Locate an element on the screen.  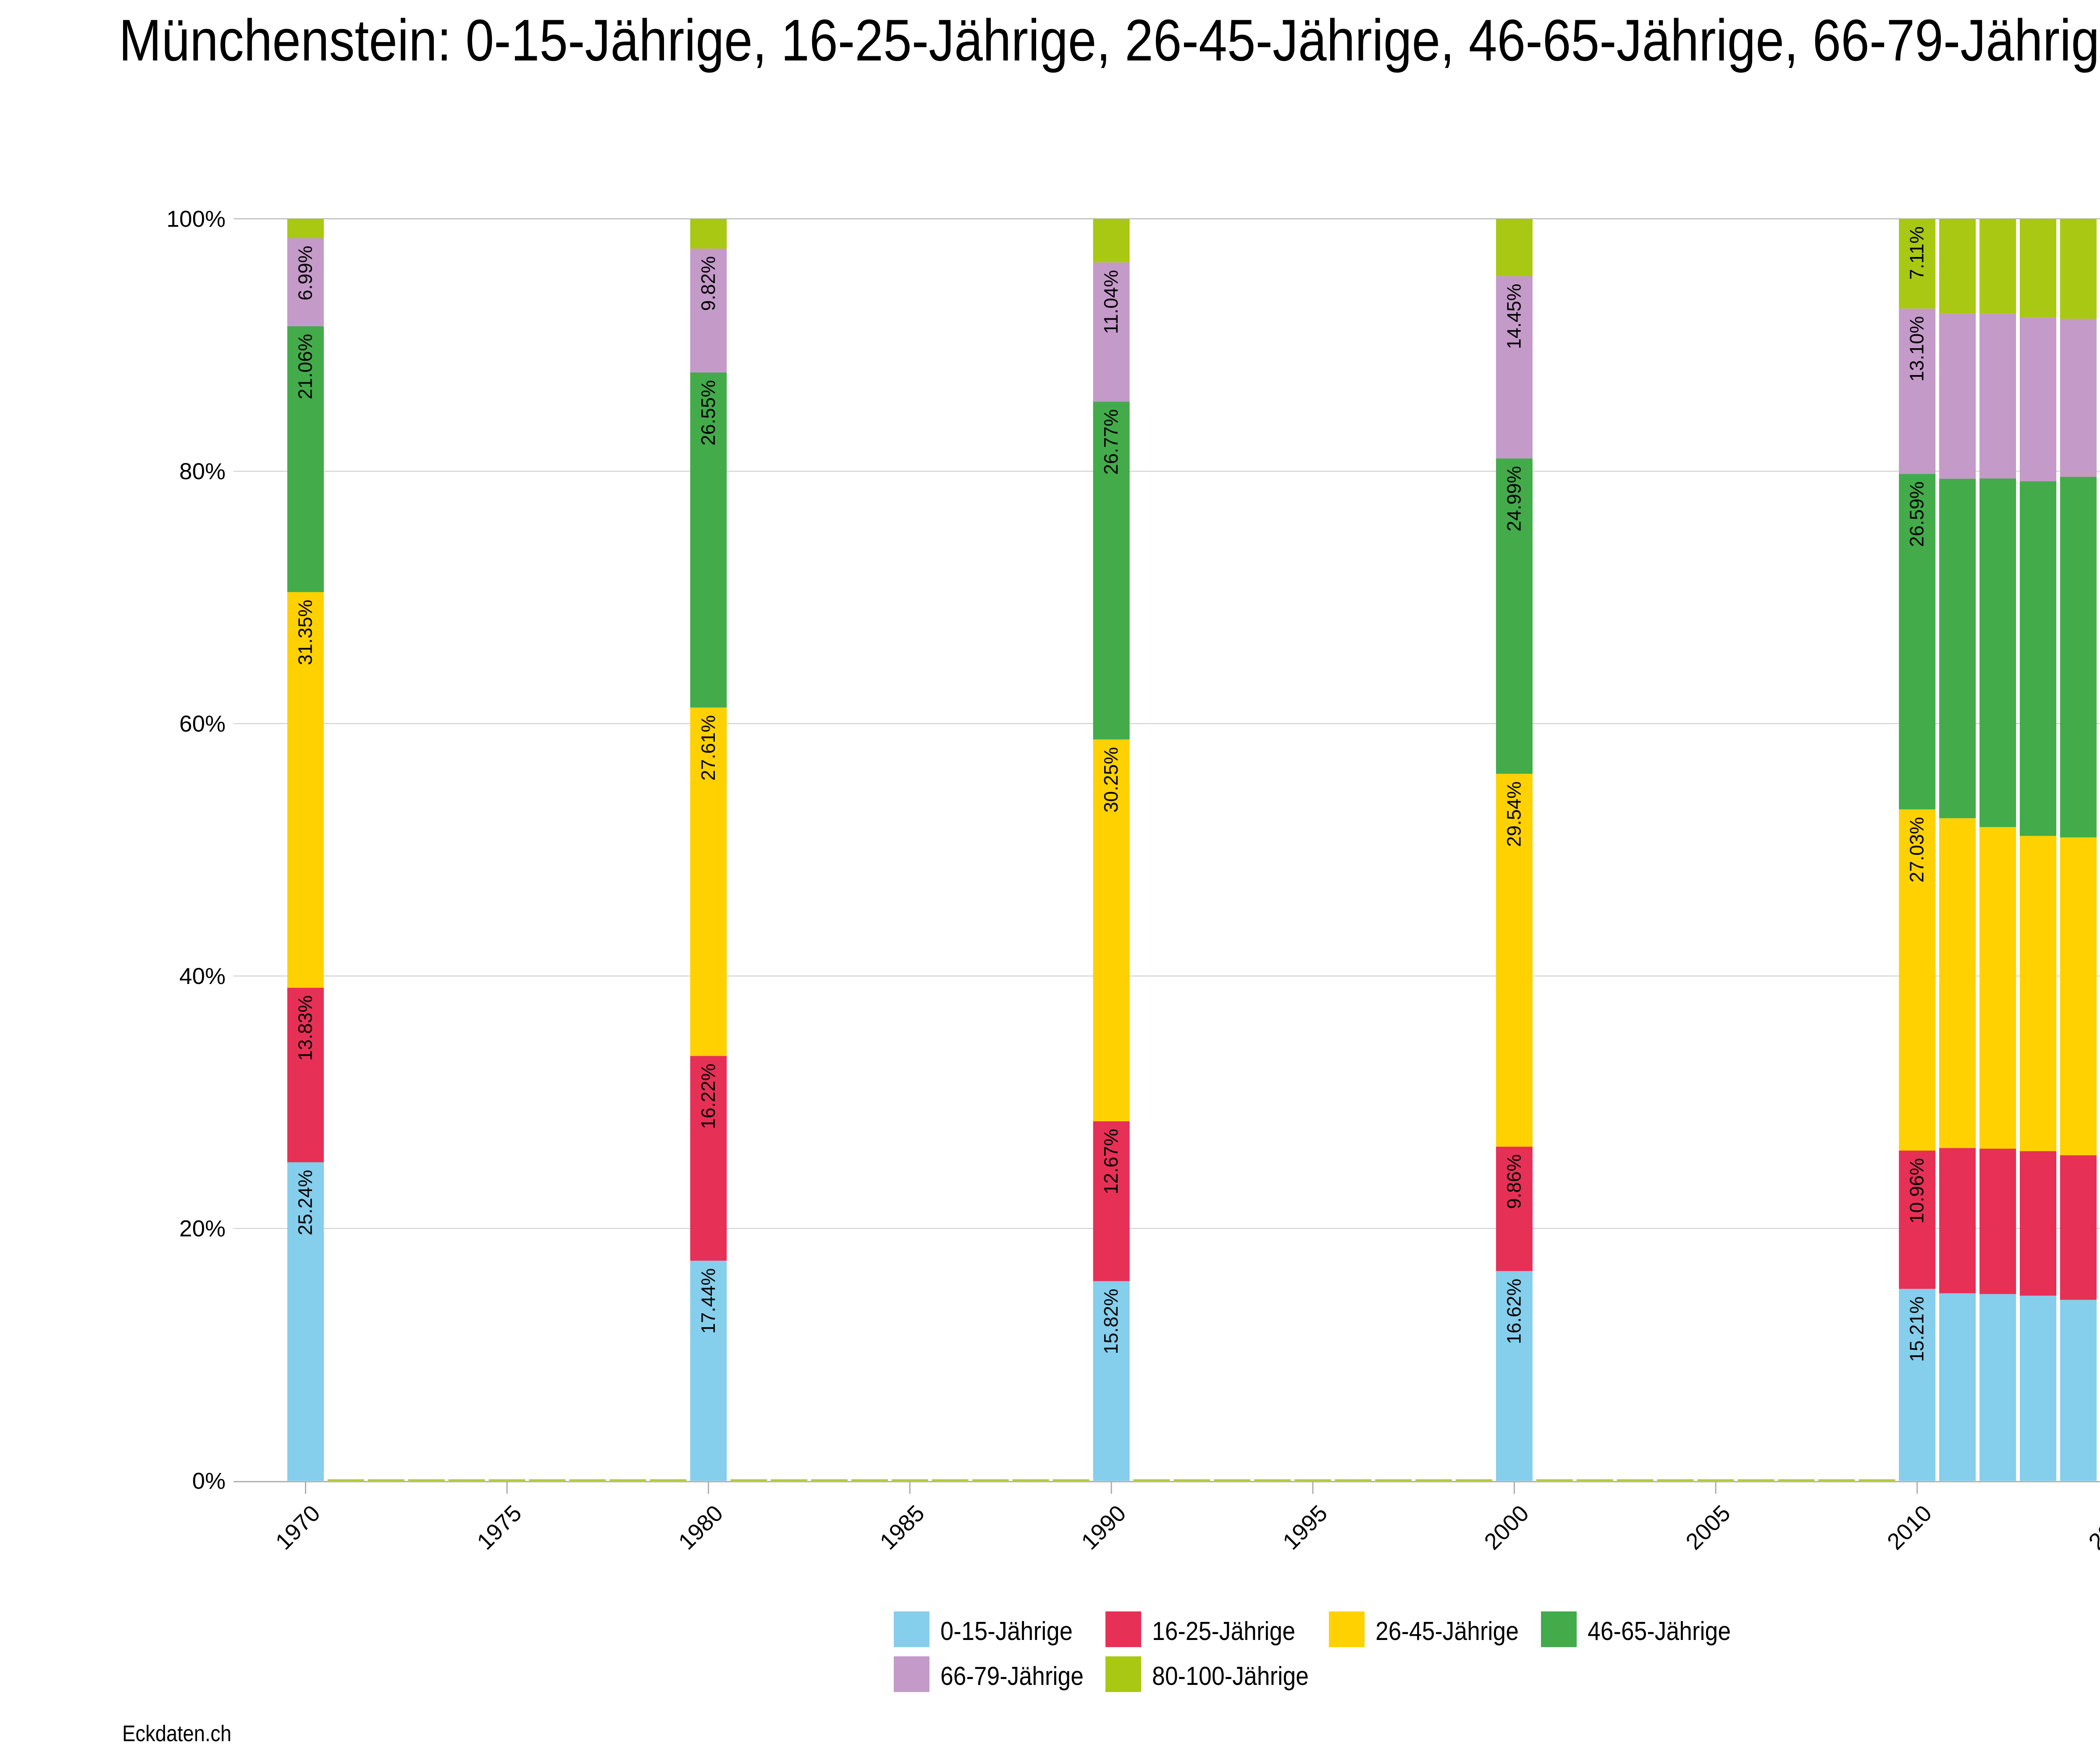
svg-text: 13.83% is located at coordinates (305, 1028).